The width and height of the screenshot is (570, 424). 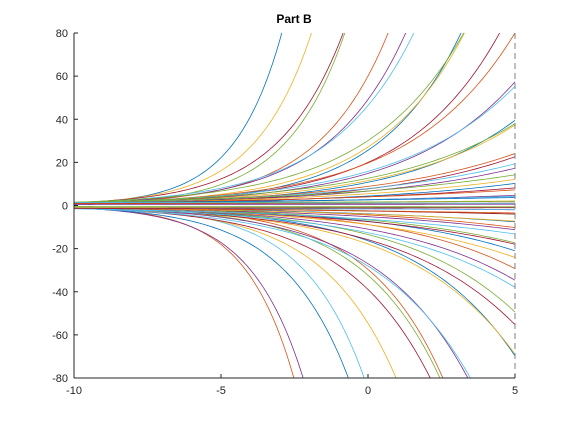 What do you see at coordinates (221, 391) in the screenshot?
I see `x-tick-label: -5` at bounding box center [221, 391].